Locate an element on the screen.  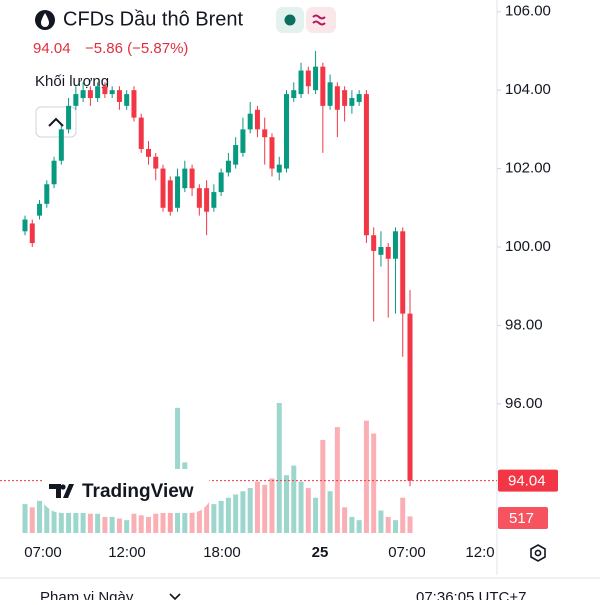
collapse-icon is located at coordinates (56, 122).